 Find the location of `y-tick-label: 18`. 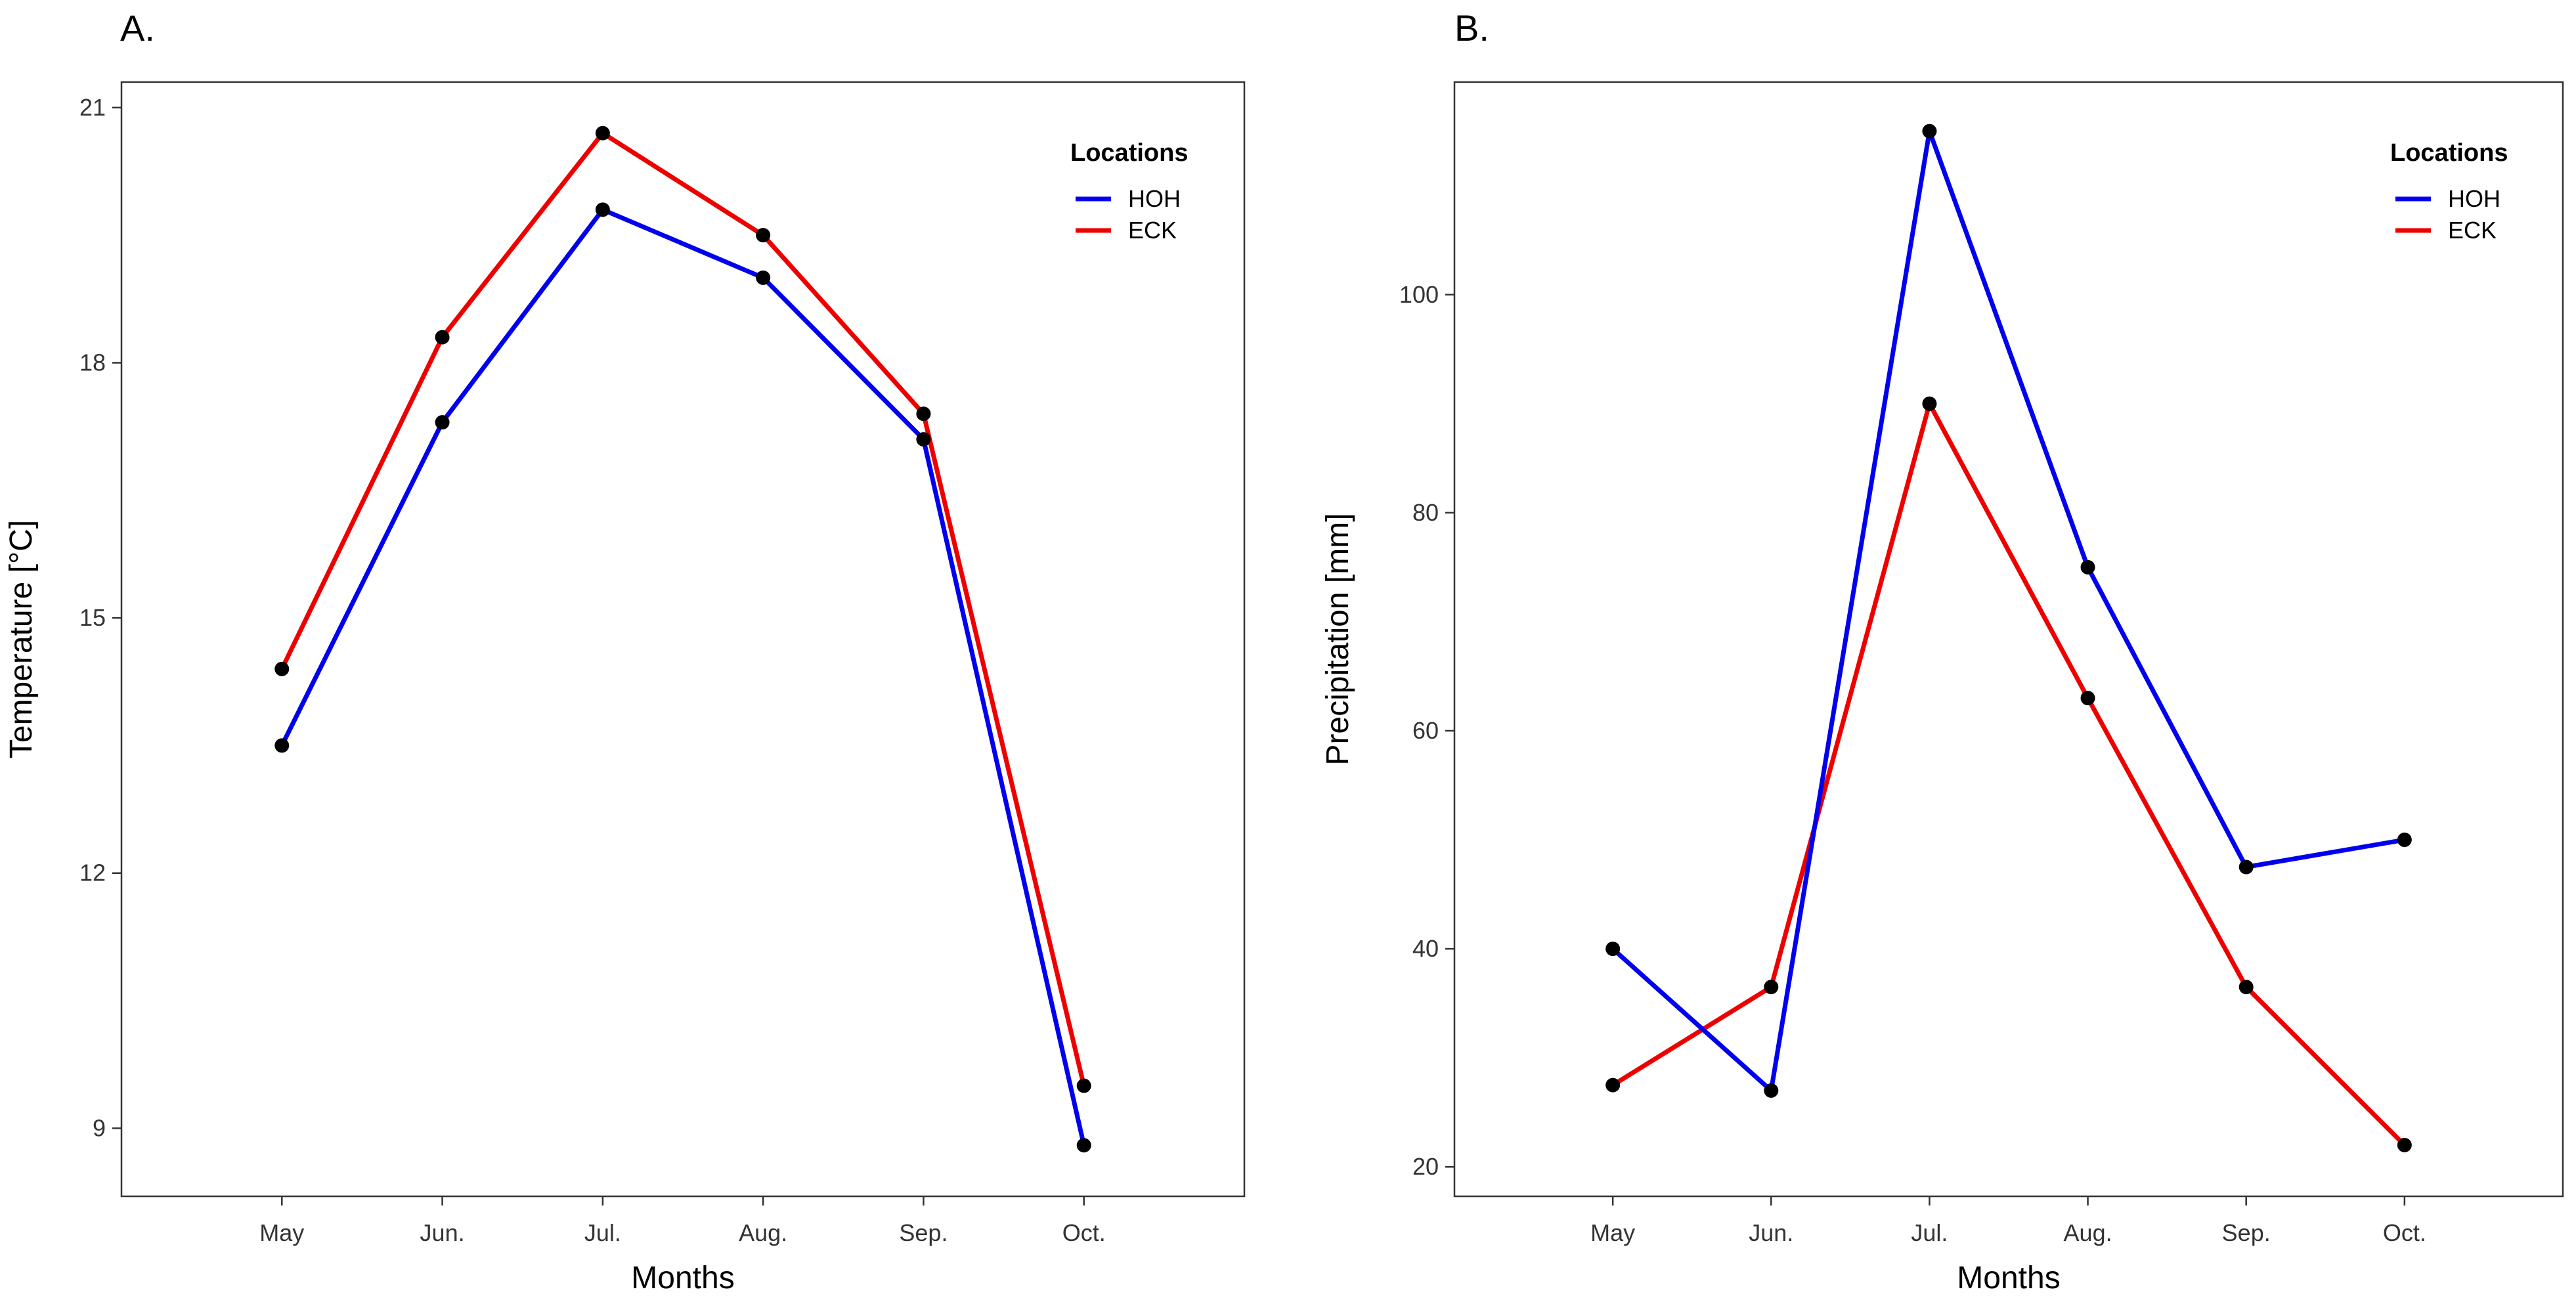

y-tick-label: 18 is located at coordinates (93, 362).